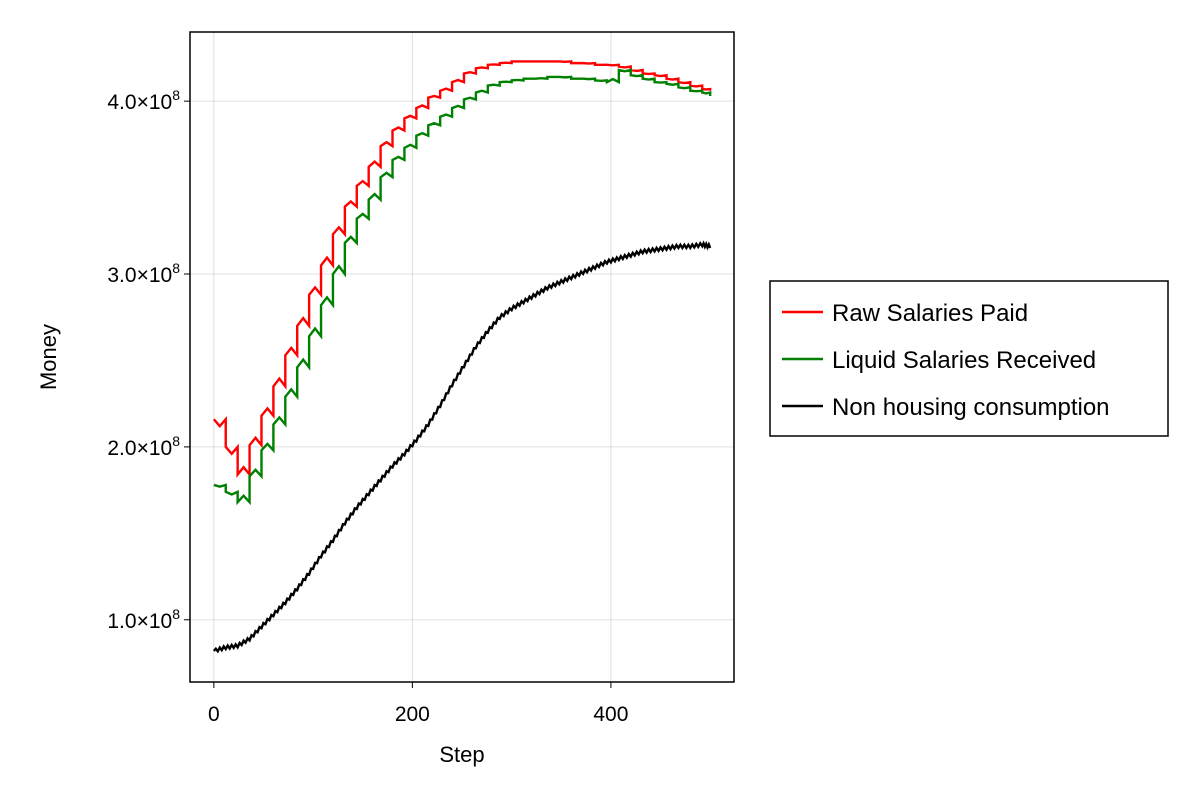 The height and width of the screenshot is (800, 1200). Describe the element at coordinates (610, 714) in the screenshot. I see `x-tick-label: 400` at that location.